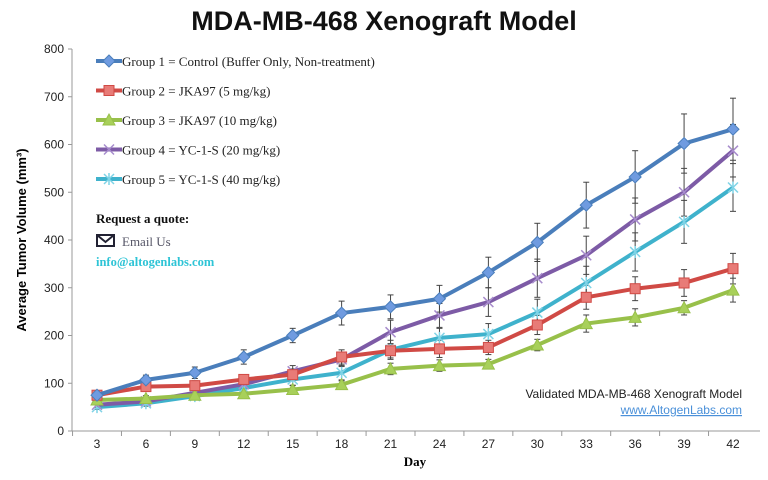  Describe the element at coordinates (684, 444) in the screenshot. I see `x-tick-label: 39` at that location.